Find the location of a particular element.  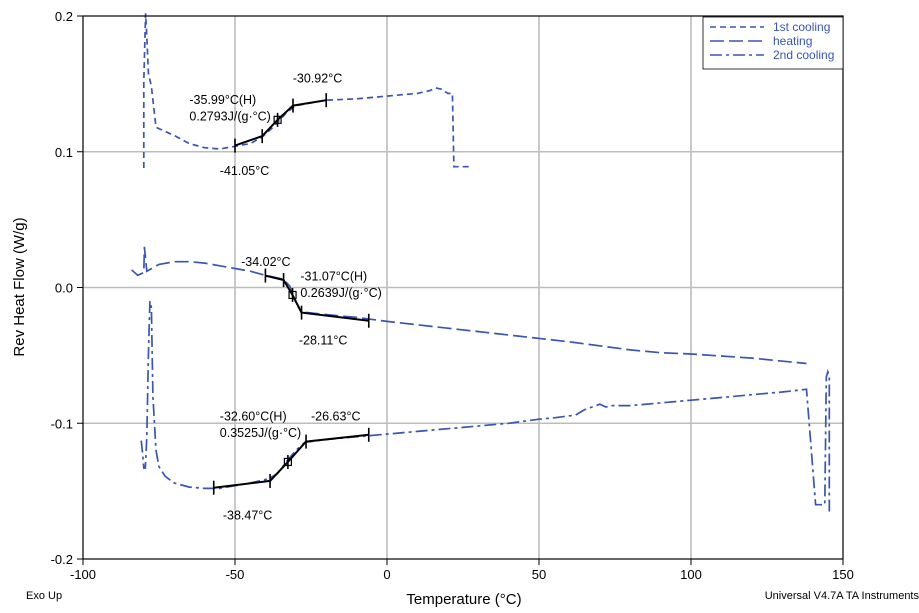

y-tick-label: 0.1 is located at coordinates (64, 152).